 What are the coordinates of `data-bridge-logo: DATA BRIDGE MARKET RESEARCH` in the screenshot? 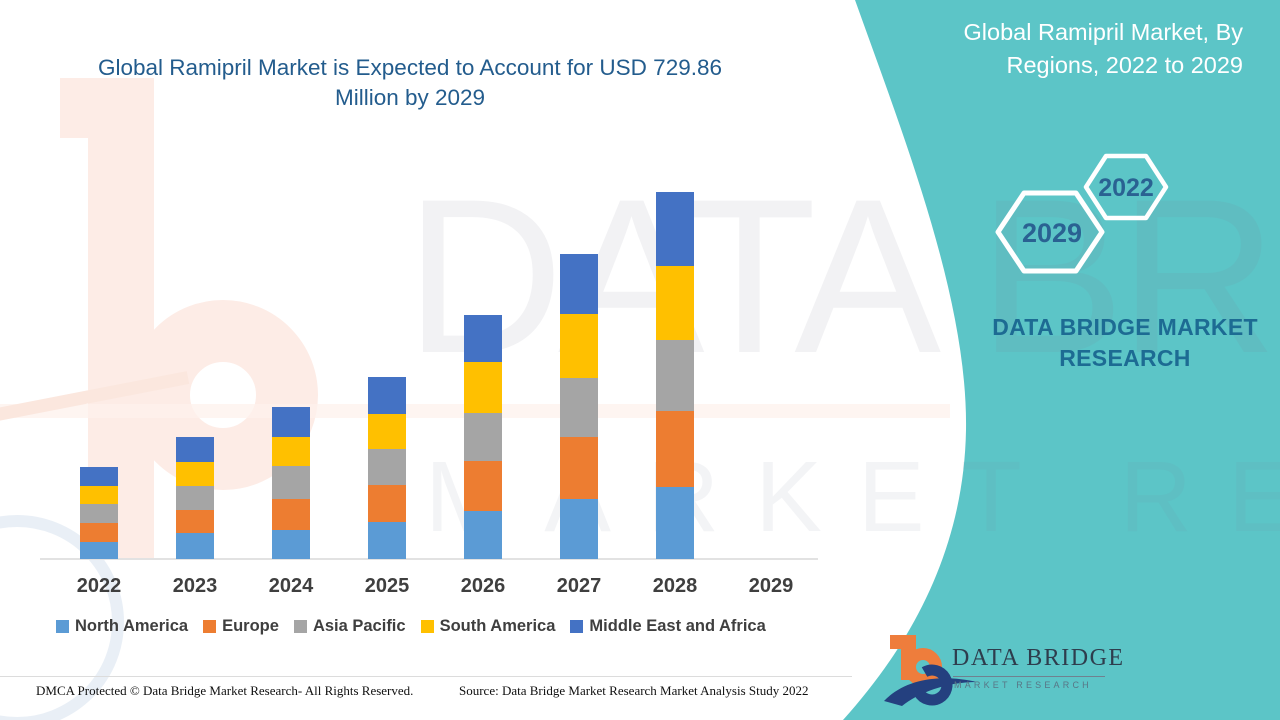 It's located at (1054, 671).